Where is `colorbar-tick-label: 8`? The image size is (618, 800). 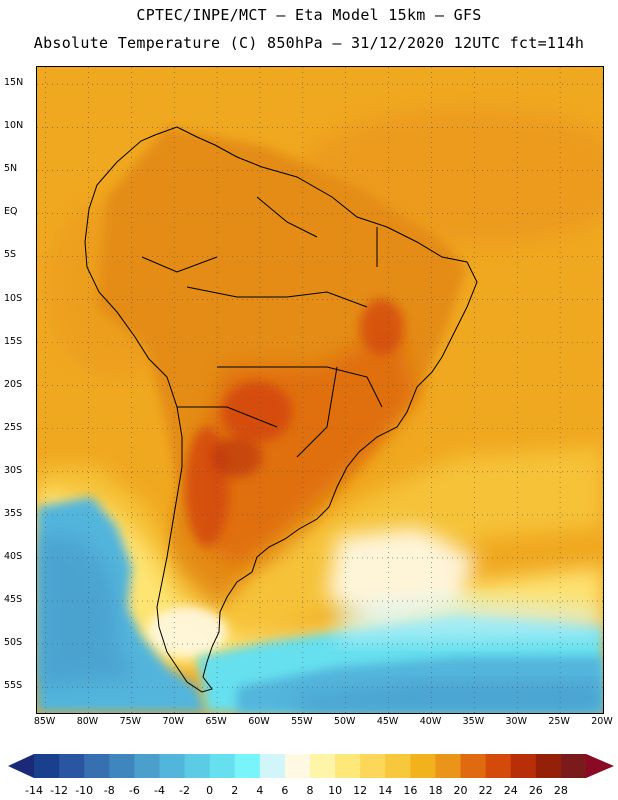 colorbar-tick-label: 8 is located at coordinates (310, 790).